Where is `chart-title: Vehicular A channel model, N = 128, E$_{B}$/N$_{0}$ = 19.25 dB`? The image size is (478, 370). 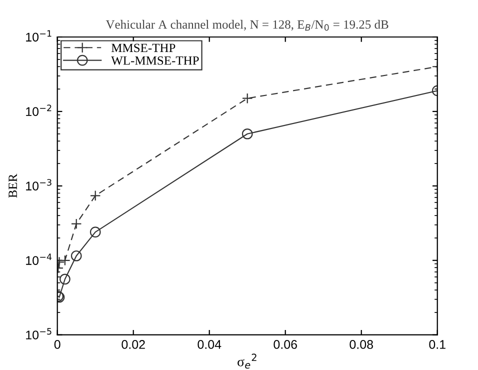
chart-title: Vehicular A channel model, N = 128, E$_{B}$/N$_{0}$ = 19.25 dB is located at coordinates (247, 25).